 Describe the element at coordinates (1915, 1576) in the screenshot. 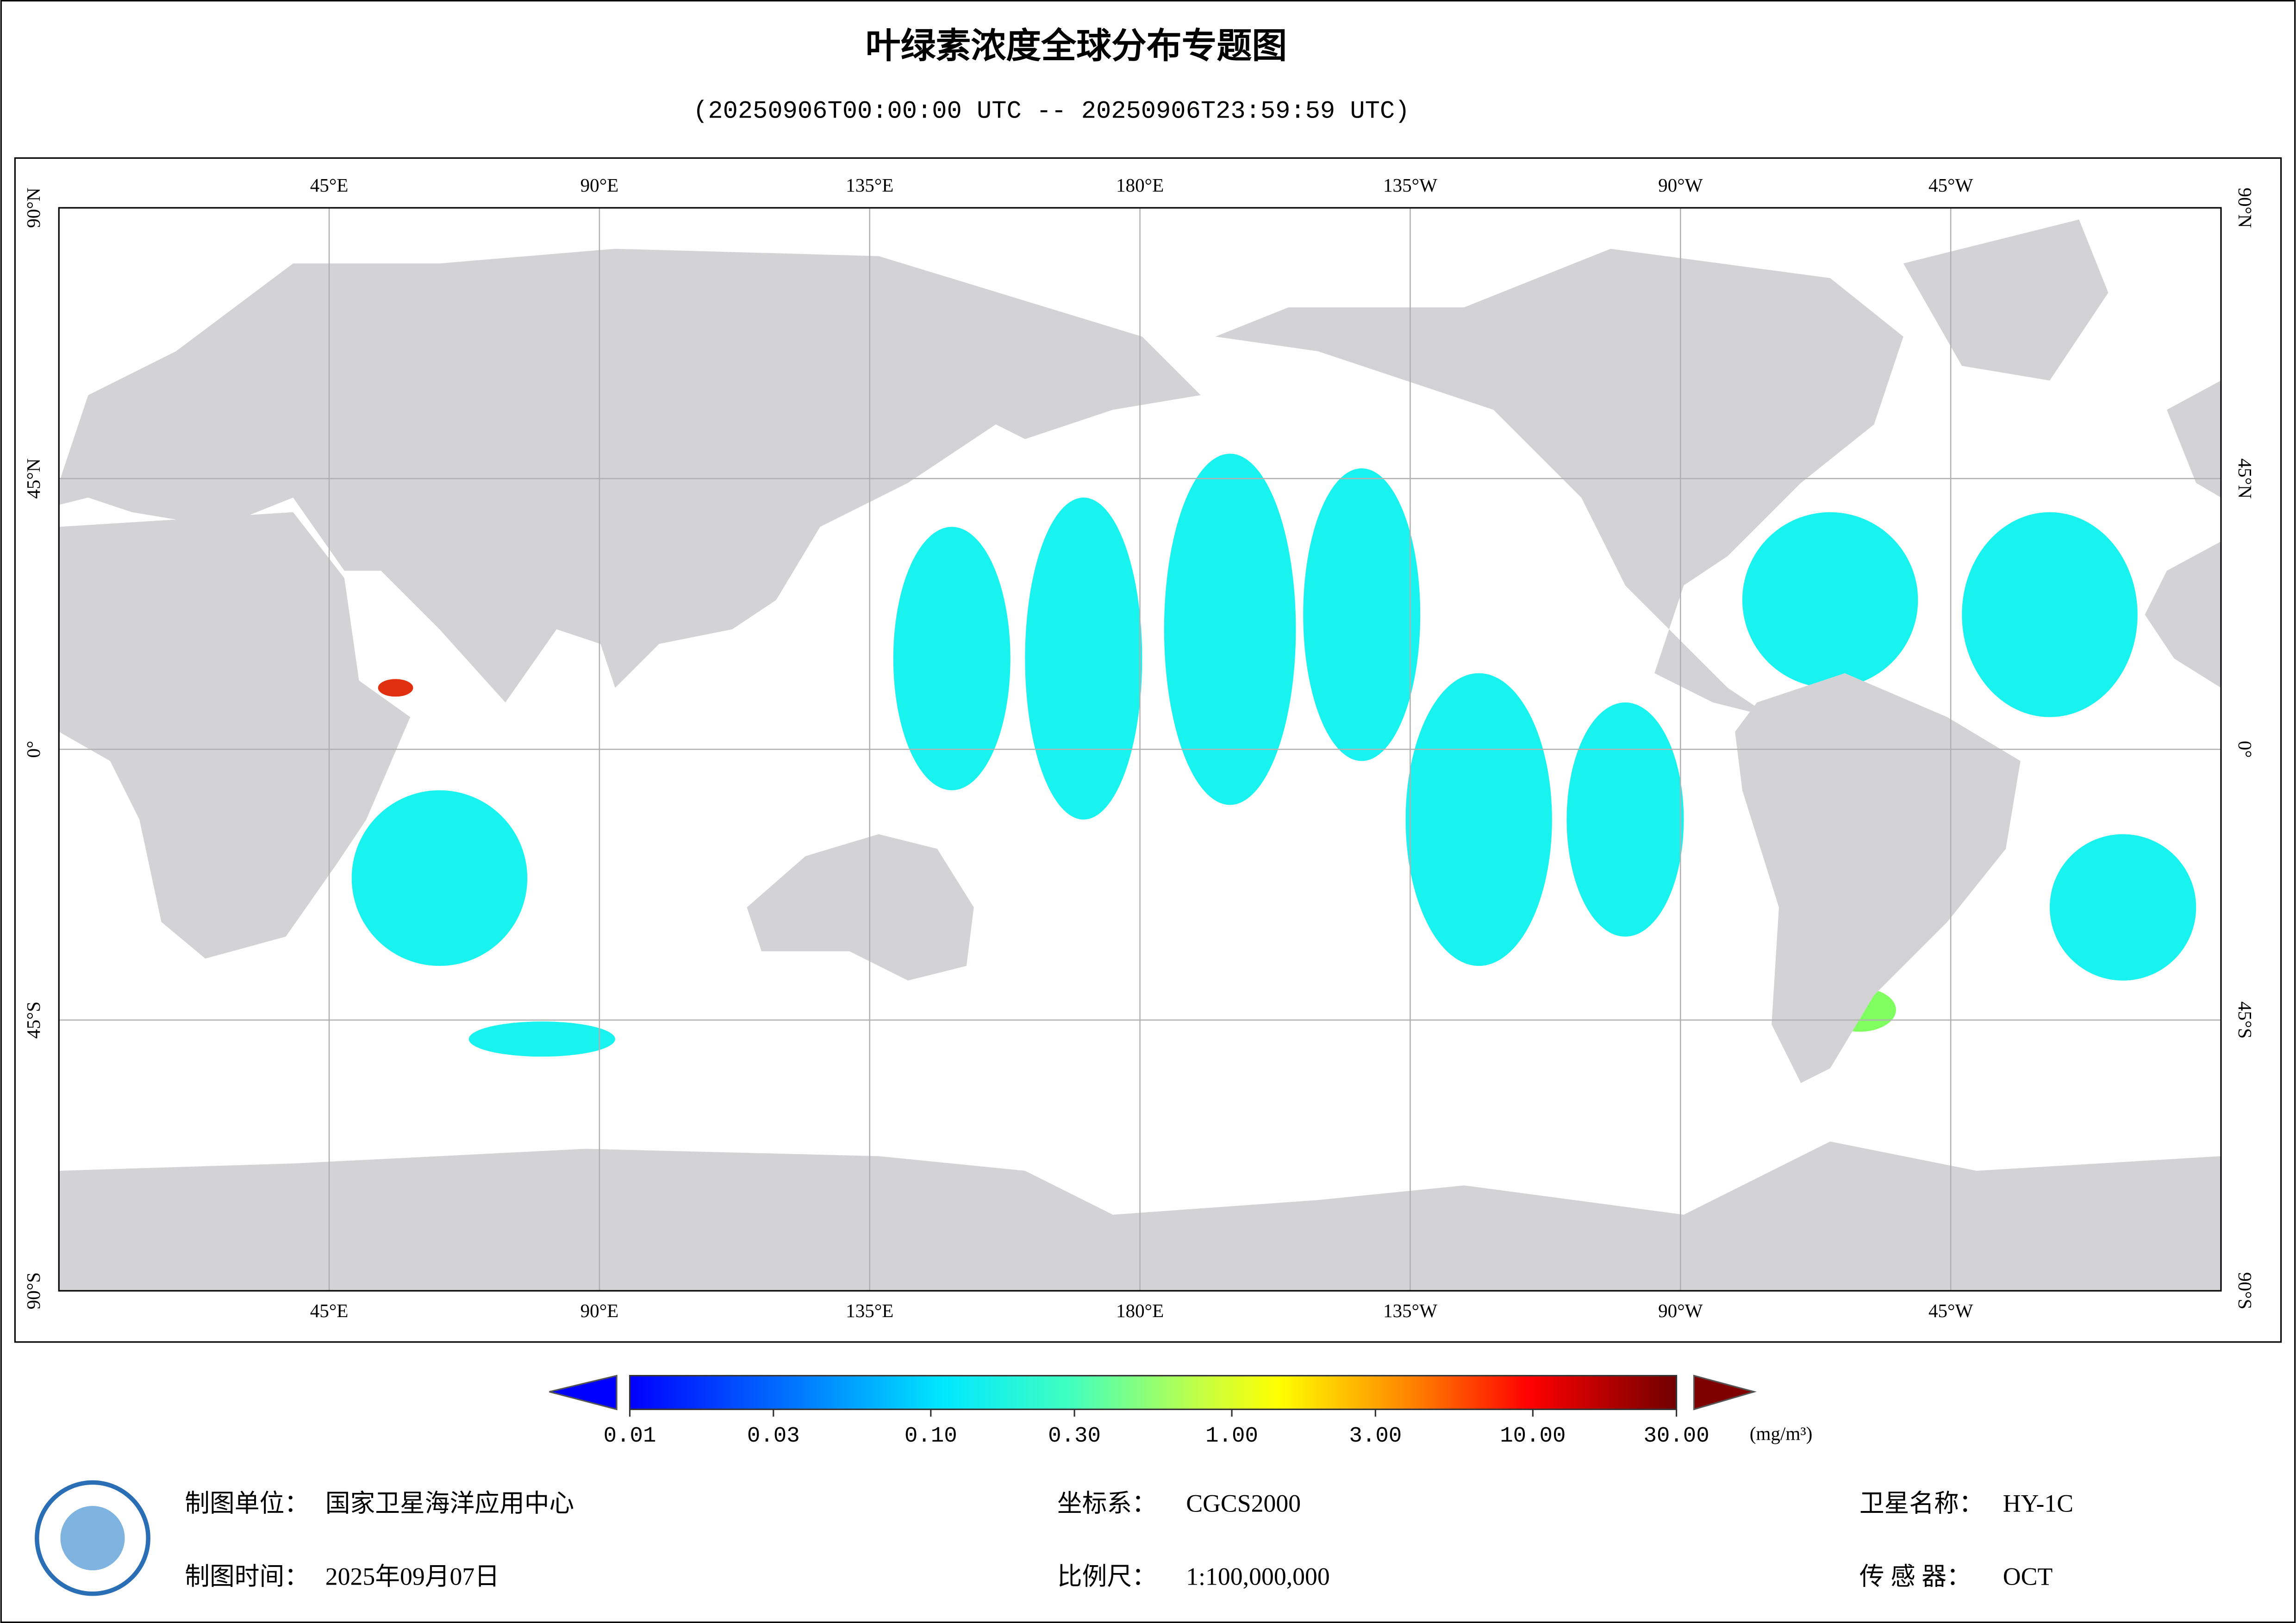

I see `footer-label: 传 感 器：` at that location.